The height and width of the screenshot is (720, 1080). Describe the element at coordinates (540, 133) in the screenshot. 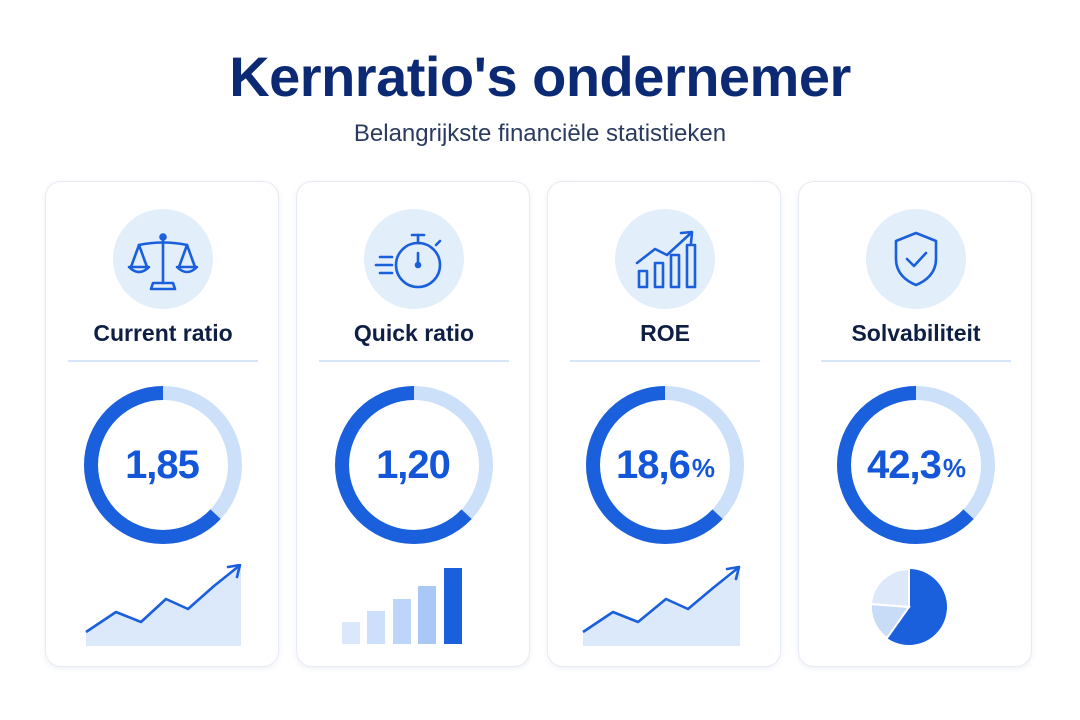

I see `page-subtitle: Belangrijkste financiële statistieken` at that location.